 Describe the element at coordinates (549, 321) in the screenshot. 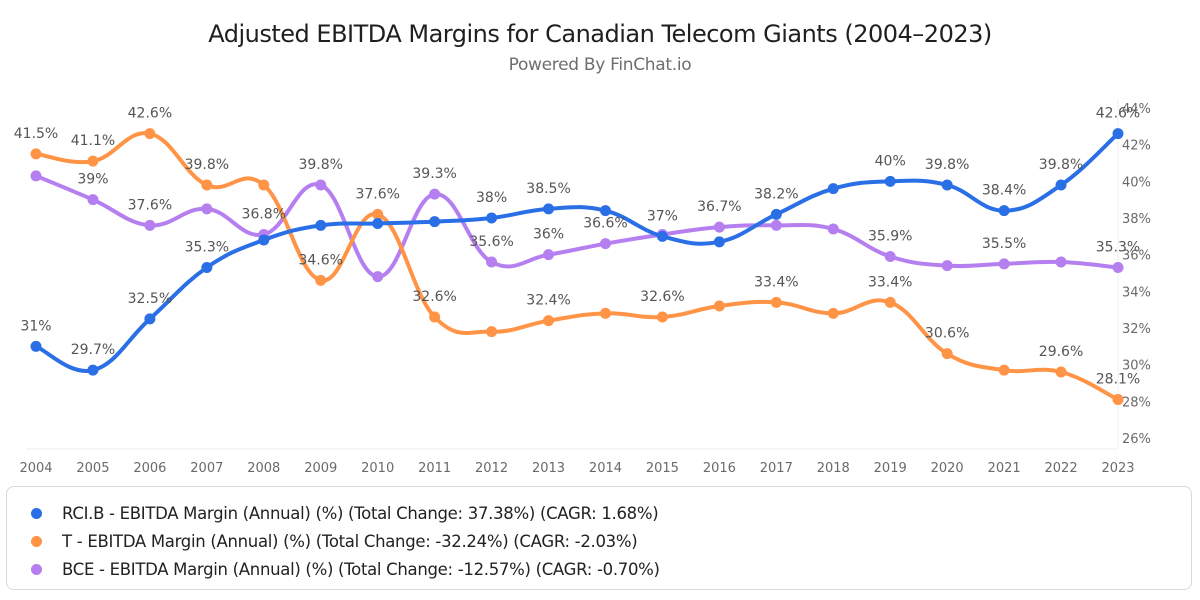

I see `data-point-t-2013` at that location.